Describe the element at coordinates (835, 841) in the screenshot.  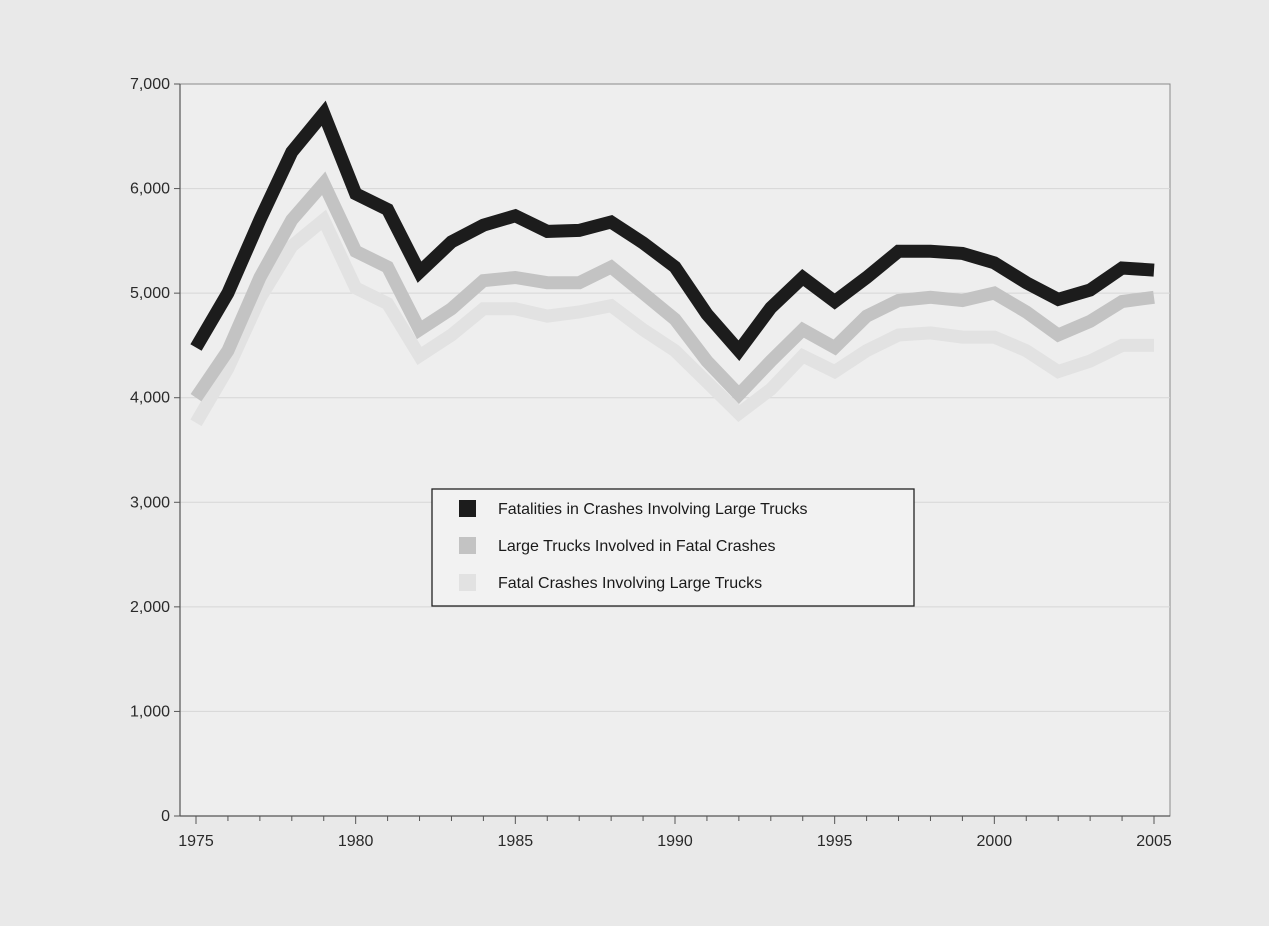
I see `x-tick-label: 1995` at that location.